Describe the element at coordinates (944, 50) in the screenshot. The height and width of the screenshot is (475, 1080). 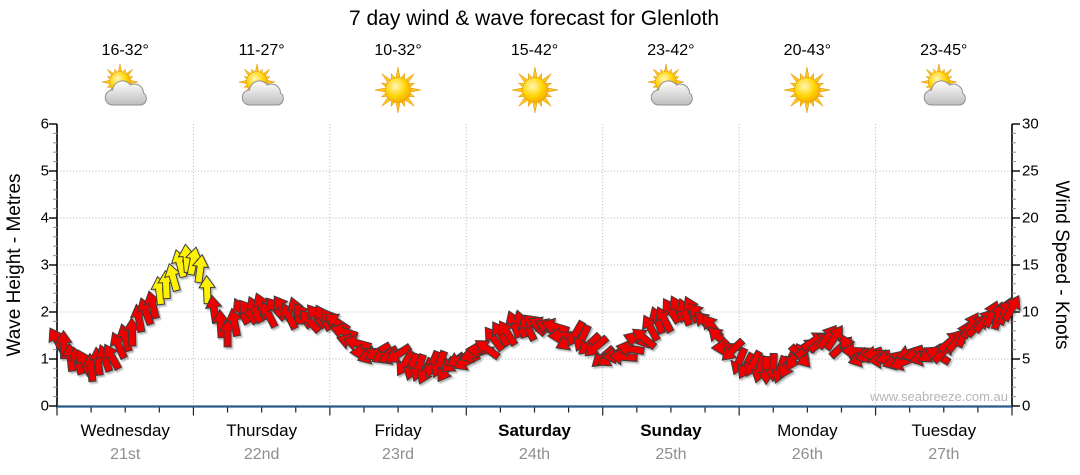
I see `temp-range-label: 23-45°` at that location.